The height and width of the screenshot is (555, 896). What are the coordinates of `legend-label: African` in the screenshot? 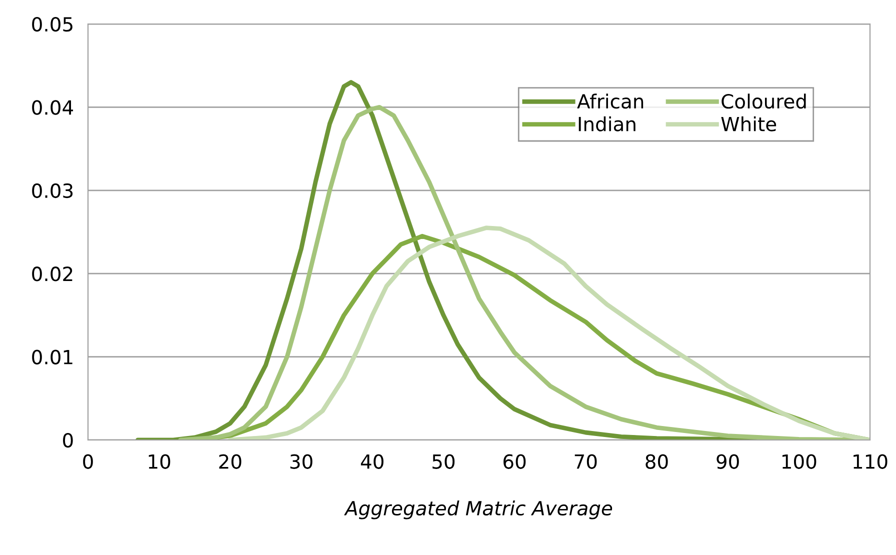 It's located at (610, 101).